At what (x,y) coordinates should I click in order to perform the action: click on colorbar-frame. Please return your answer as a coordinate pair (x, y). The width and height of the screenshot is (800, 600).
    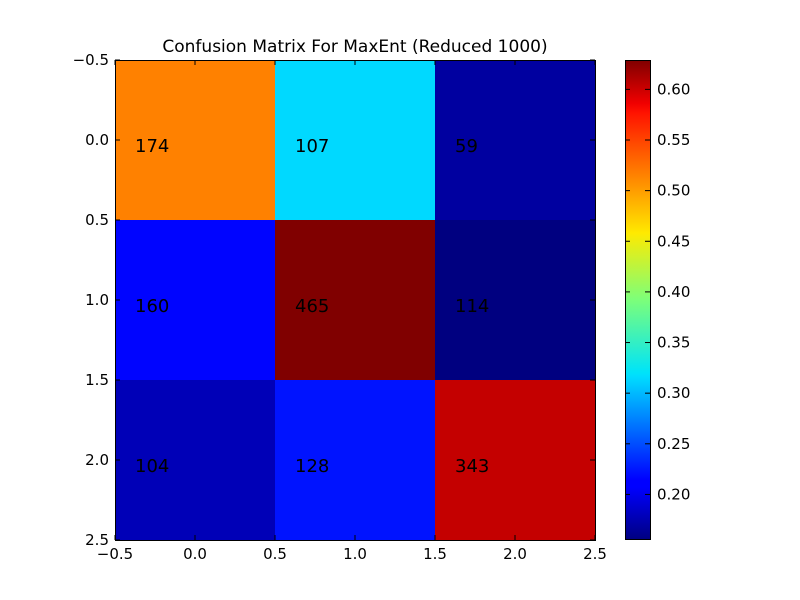
    Looking at the image, I should click on (638, 300).